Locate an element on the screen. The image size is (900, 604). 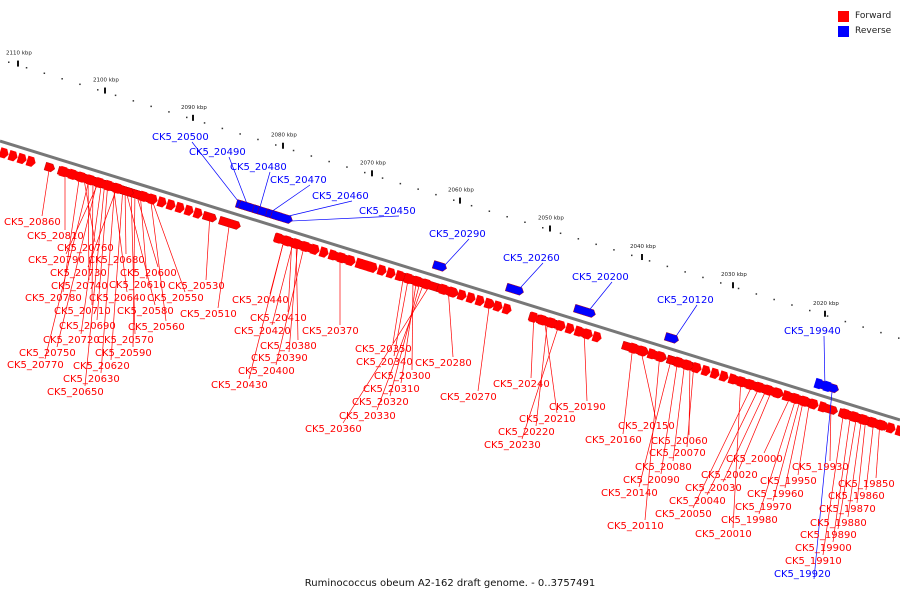
gene-label: CK5_20590 is located at coordinates (123, 353).